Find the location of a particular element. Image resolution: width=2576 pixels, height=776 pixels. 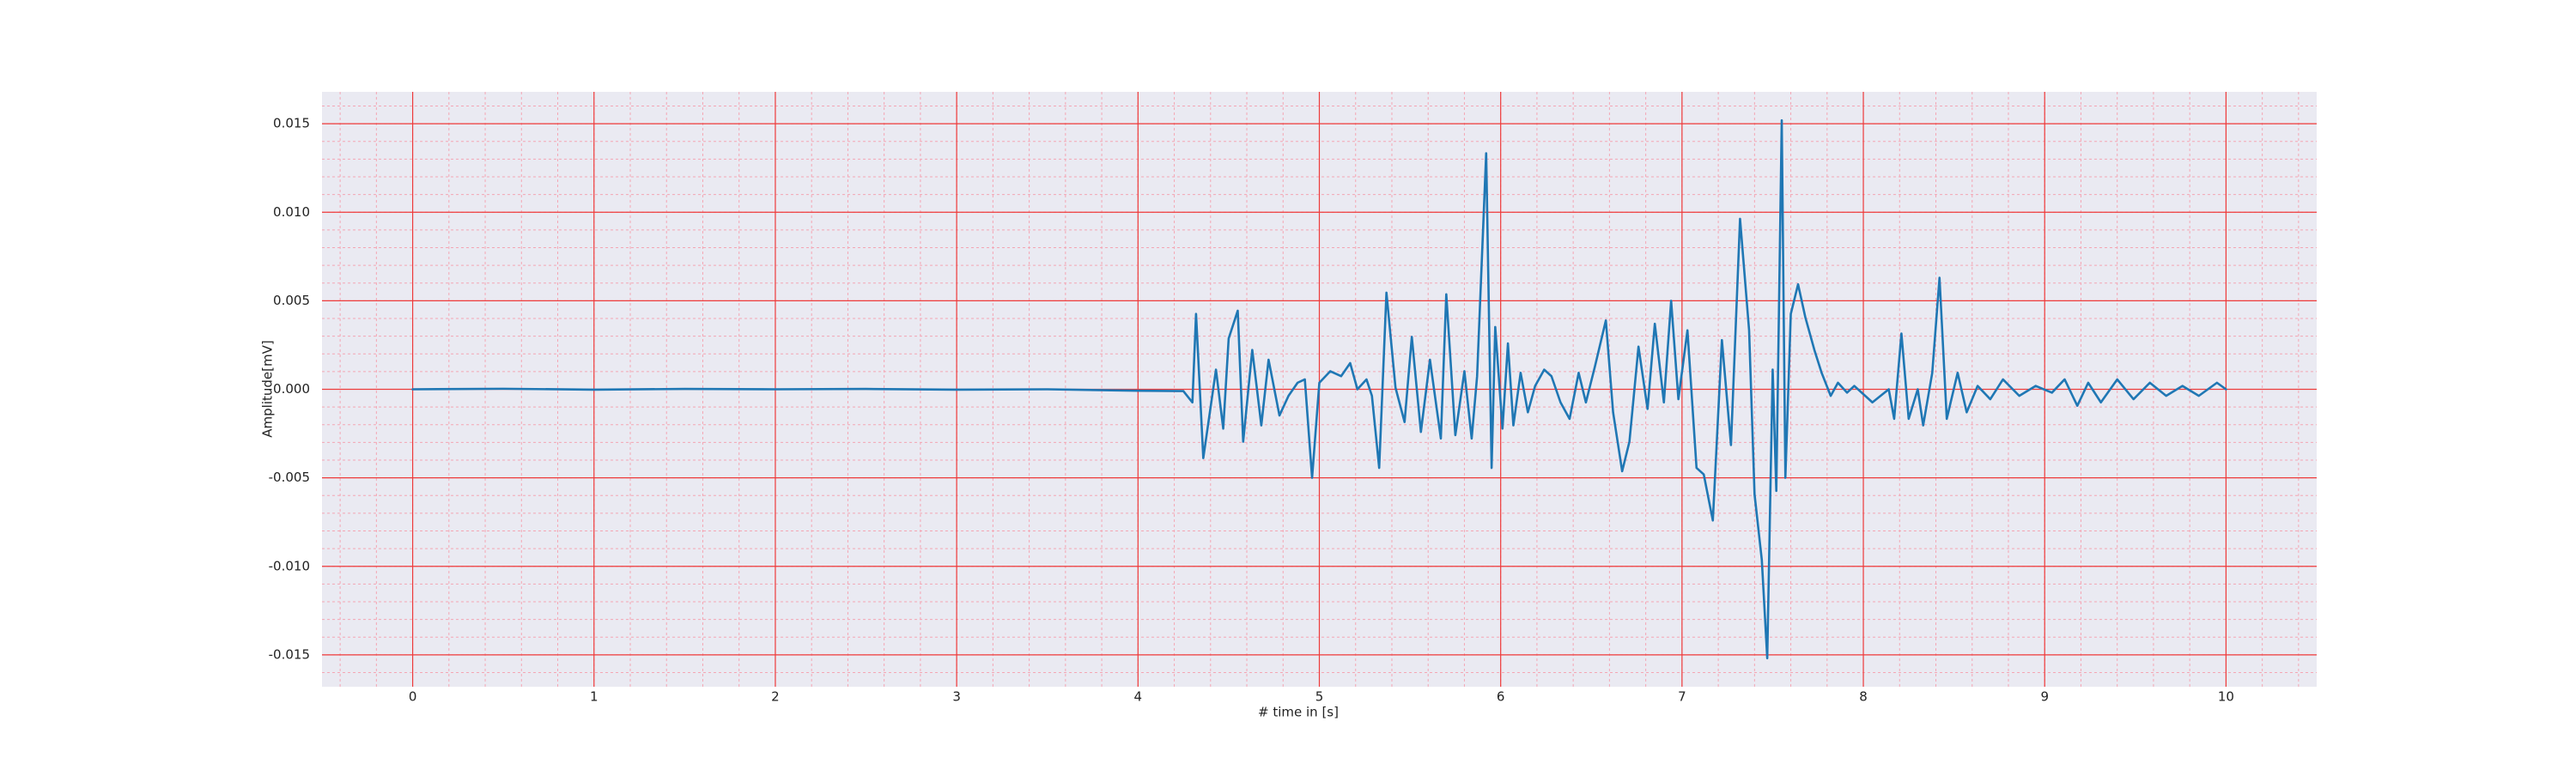

x-tick-label: 3 is located at coordinates (957, 697).